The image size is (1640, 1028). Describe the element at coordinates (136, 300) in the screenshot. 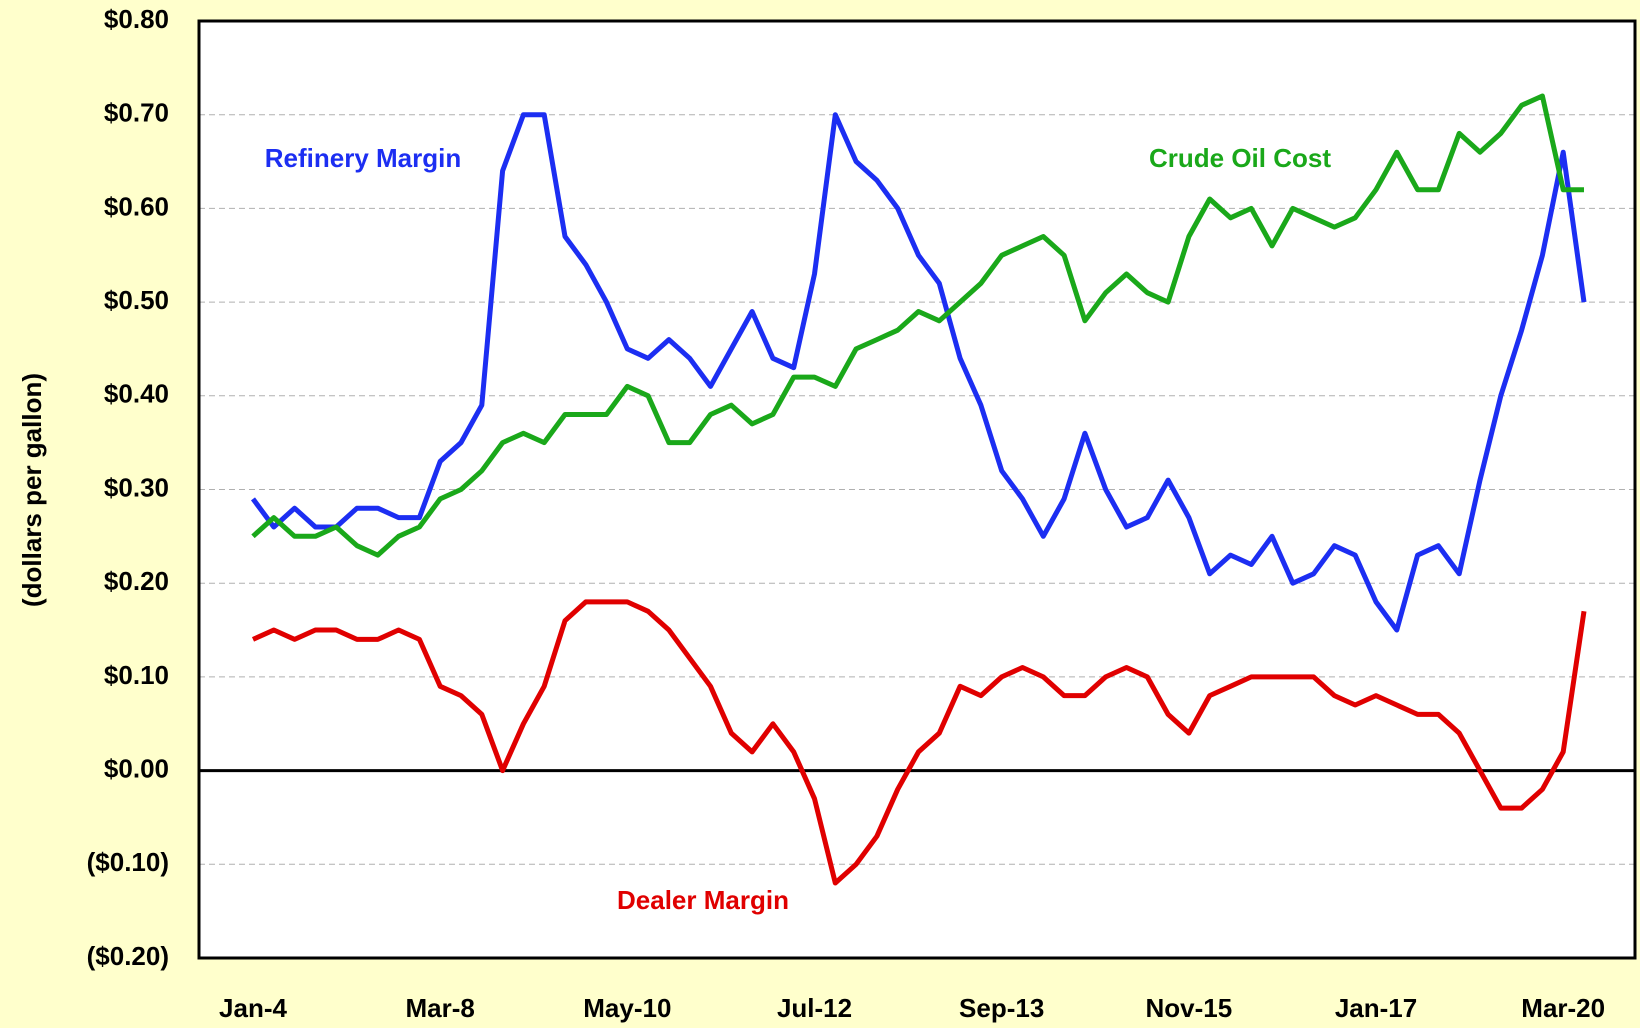

I see `y-tick-label: $0.50` at that location.